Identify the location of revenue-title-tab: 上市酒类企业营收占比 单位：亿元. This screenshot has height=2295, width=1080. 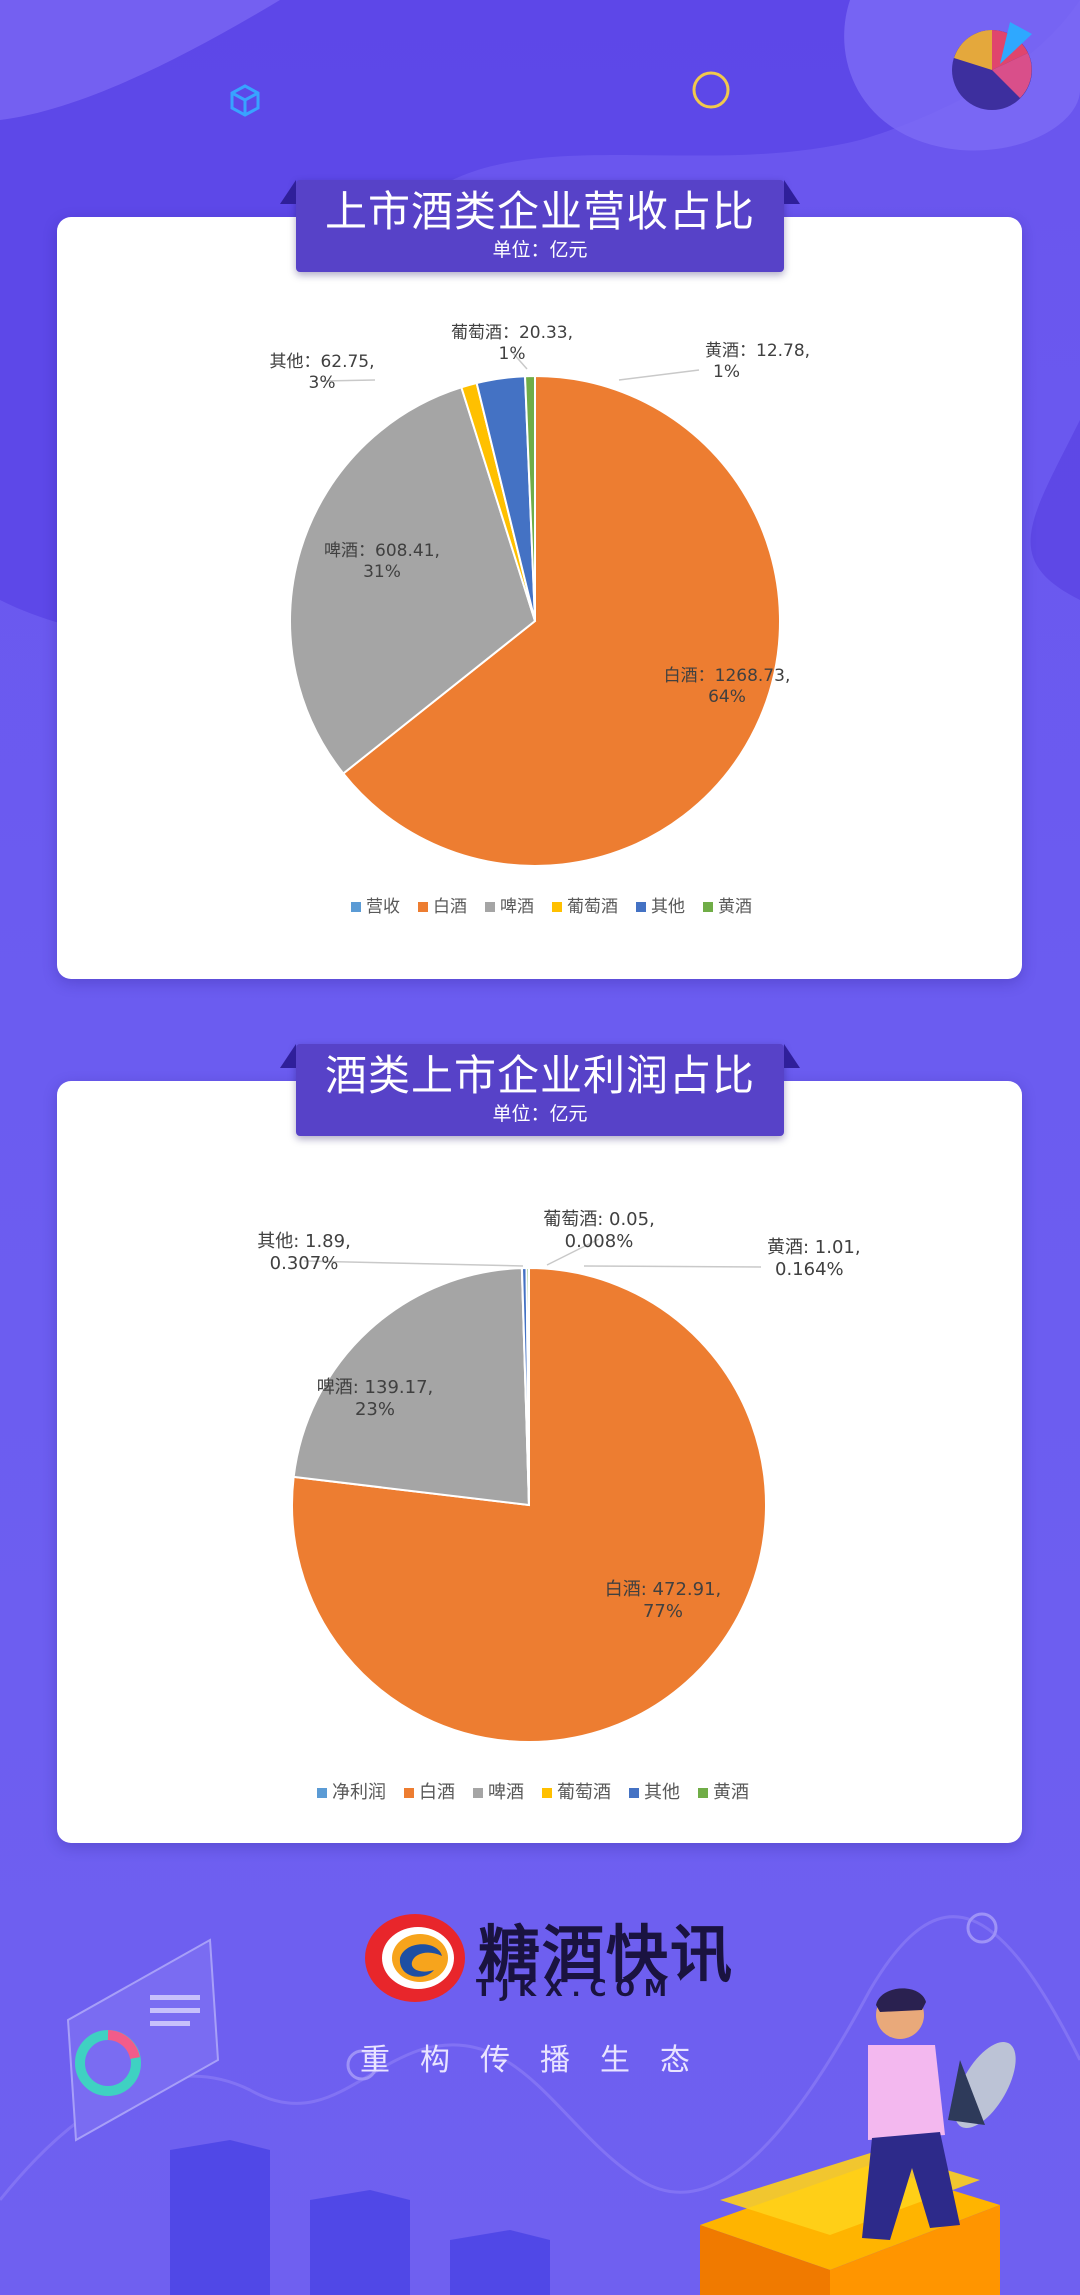
(540, 226).